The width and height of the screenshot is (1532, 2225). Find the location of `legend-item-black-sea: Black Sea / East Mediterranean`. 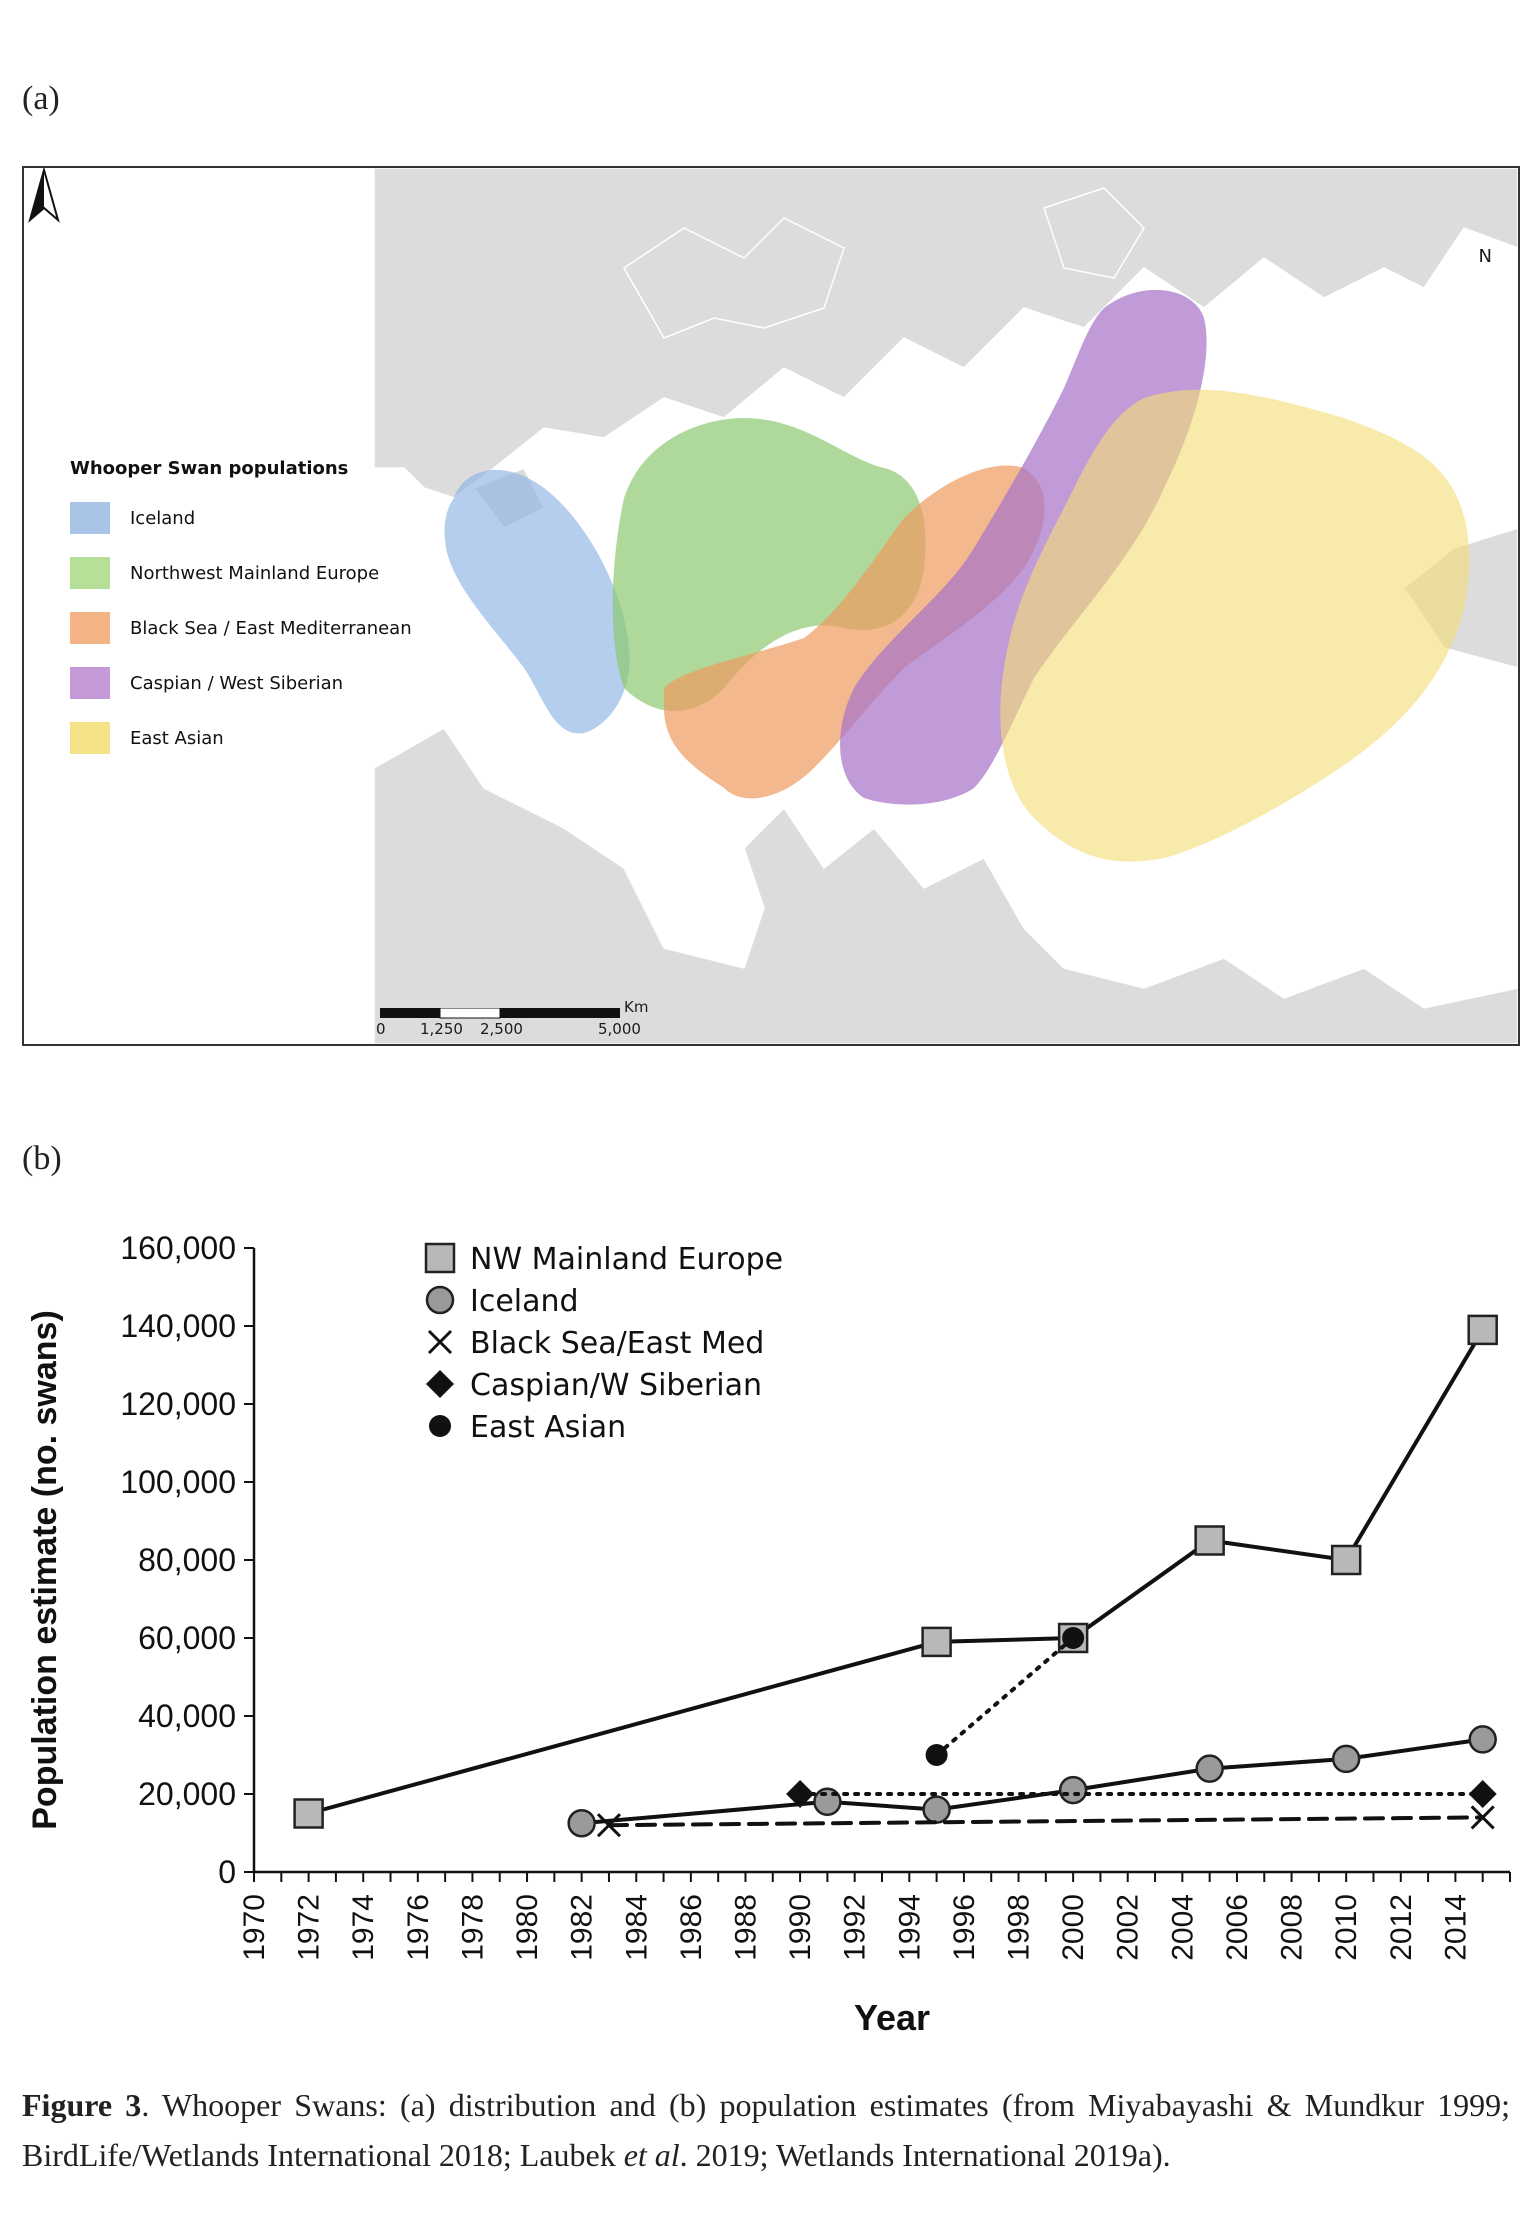

legend-item-black-sea: Black Sea / East Mediterranean is located at coordinates (241, 628).